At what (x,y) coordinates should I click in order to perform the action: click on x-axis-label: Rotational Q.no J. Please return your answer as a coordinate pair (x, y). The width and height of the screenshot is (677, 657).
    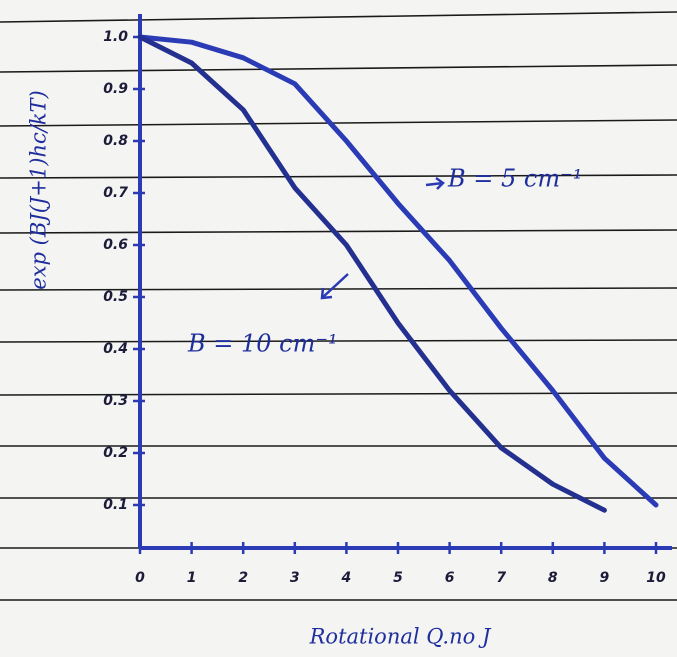
    Looking at the image, I should click on (400, 637).